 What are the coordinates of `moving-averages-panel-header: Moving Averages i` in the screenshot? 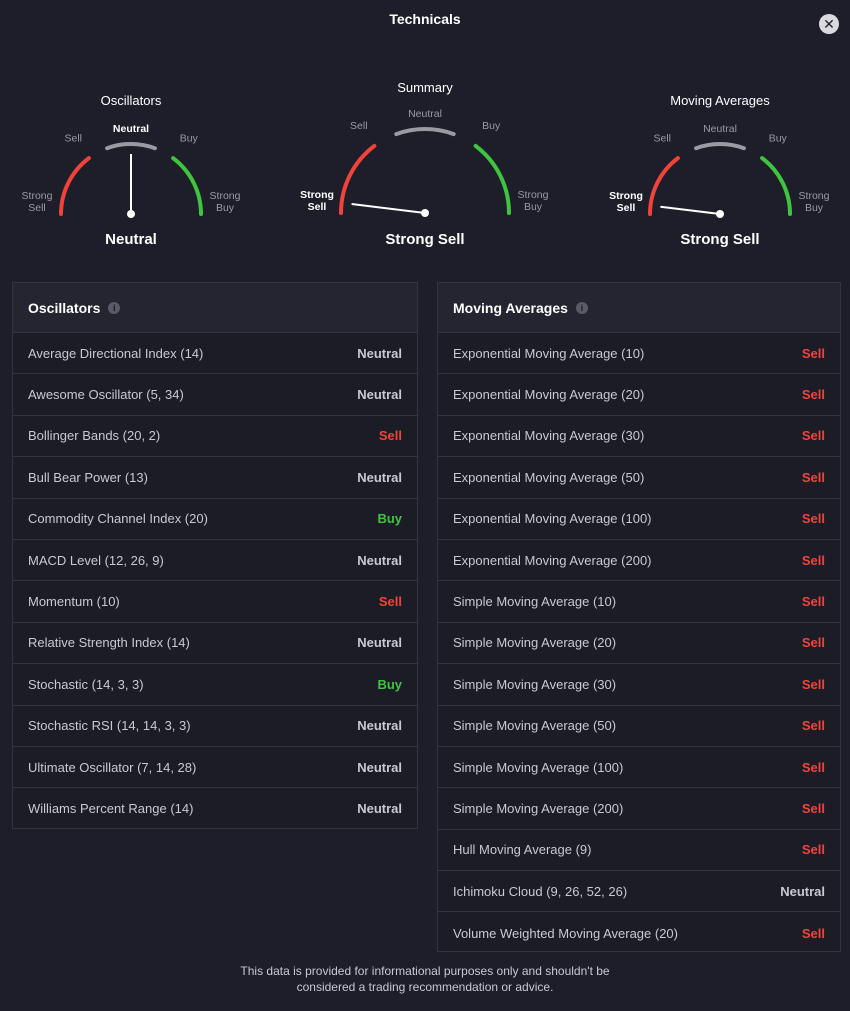 It's located at (639, 308).